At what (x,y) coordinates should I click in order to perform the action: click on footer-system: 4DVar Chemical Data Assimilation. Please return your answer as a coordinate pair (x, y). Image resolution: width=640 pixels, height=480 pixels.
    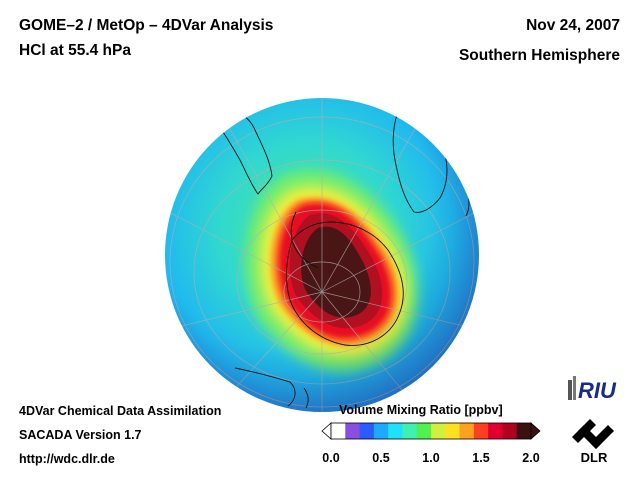
    Looking at the image, I should click on (120, 411).